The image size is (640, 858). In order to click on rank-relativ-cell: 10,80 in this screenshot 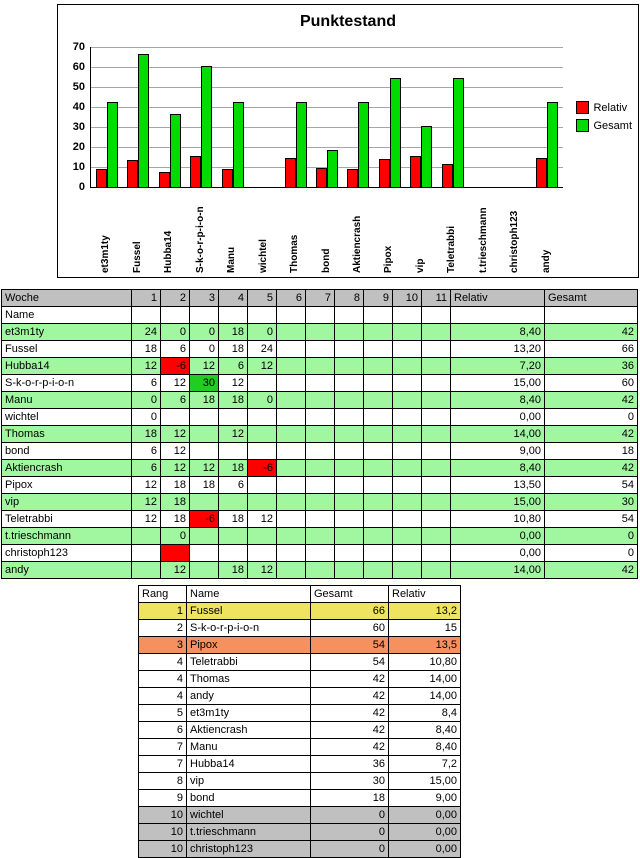, I will do `click(424, 662)`.